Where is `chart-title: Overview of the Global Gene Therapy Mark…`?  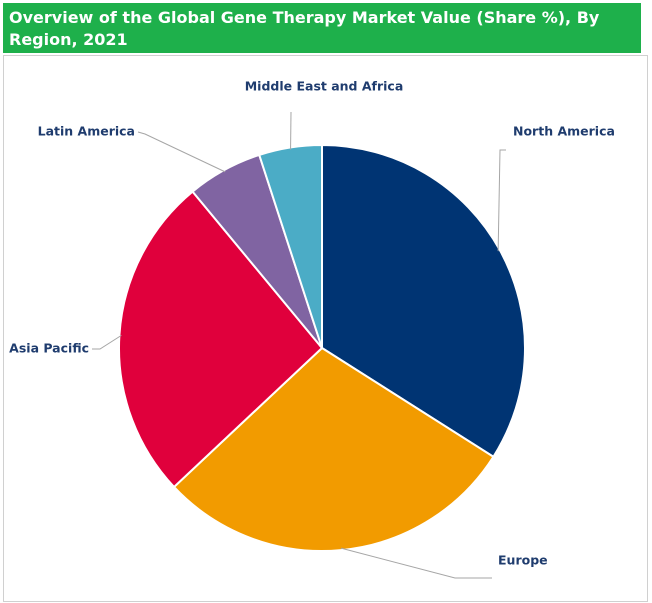 chart-title: Overview of the Global Gene Therapy Mark… is located at coordinates (322, 28).